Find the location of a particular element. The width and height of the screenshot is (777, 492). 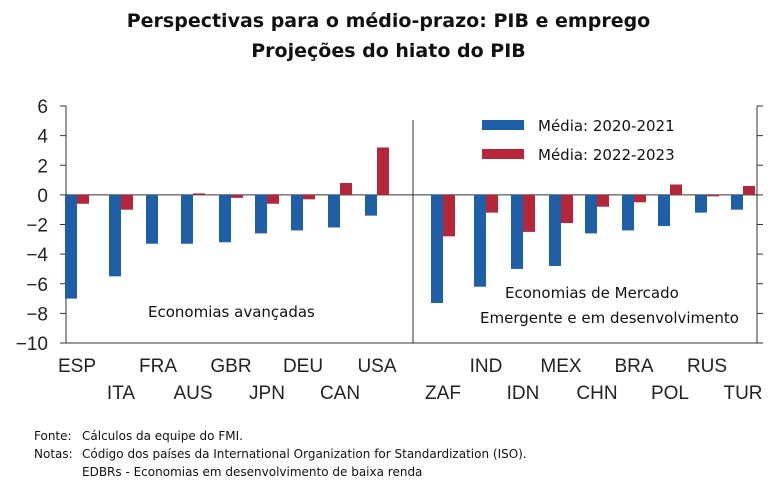

x-tick-label-bra: BRA is located at coordinates (633, 366).